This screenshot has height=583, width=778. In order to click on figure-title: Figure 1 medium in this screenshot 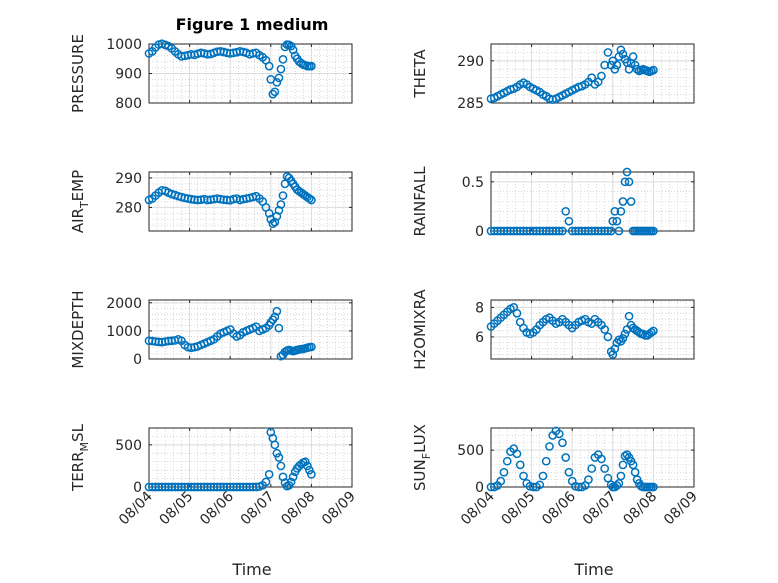, I will do `click(252, 24)`.